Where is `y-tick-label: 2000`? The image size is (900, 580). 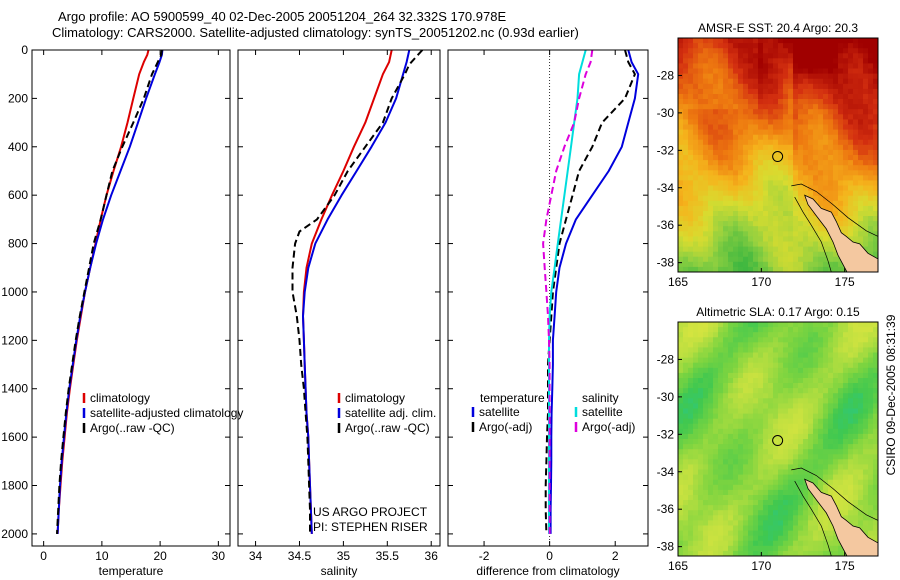 y-tick-label: 2000 is located at coordinates (14, 534).